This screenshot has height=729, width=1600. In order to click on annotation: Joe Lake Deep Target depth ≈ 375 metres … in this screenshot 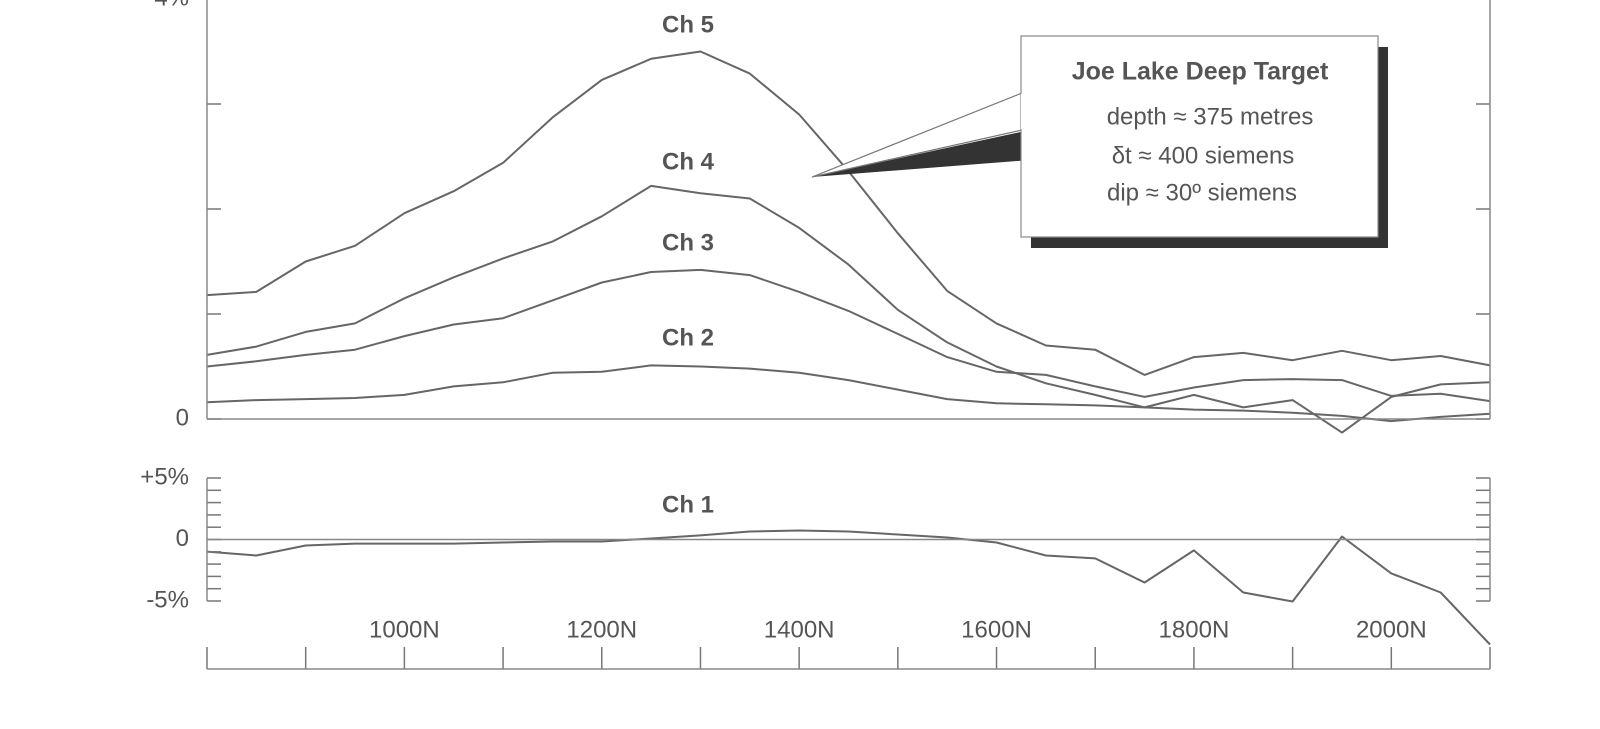, I will do `click(1099, 141)`.